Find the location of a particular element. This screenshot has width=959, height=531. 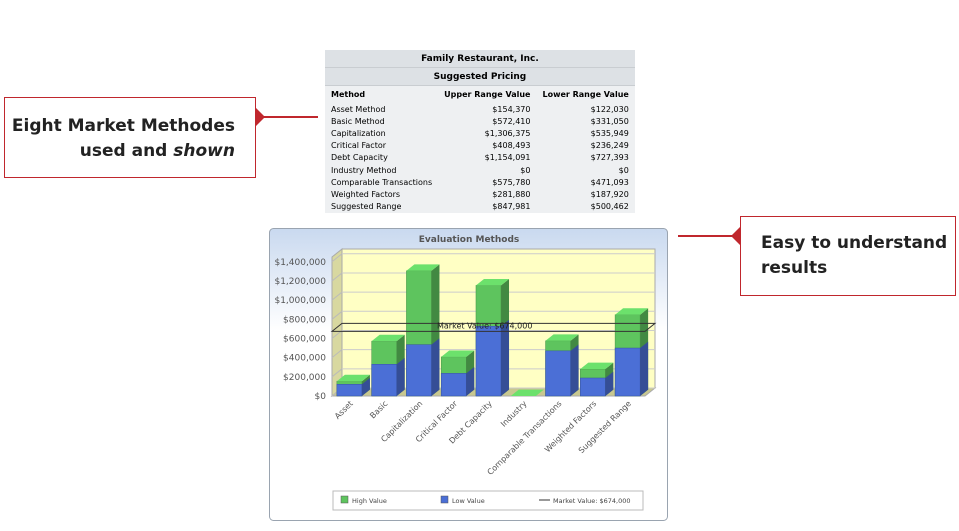

callout-text: Easy to understand is located at coordinates (854, 243).